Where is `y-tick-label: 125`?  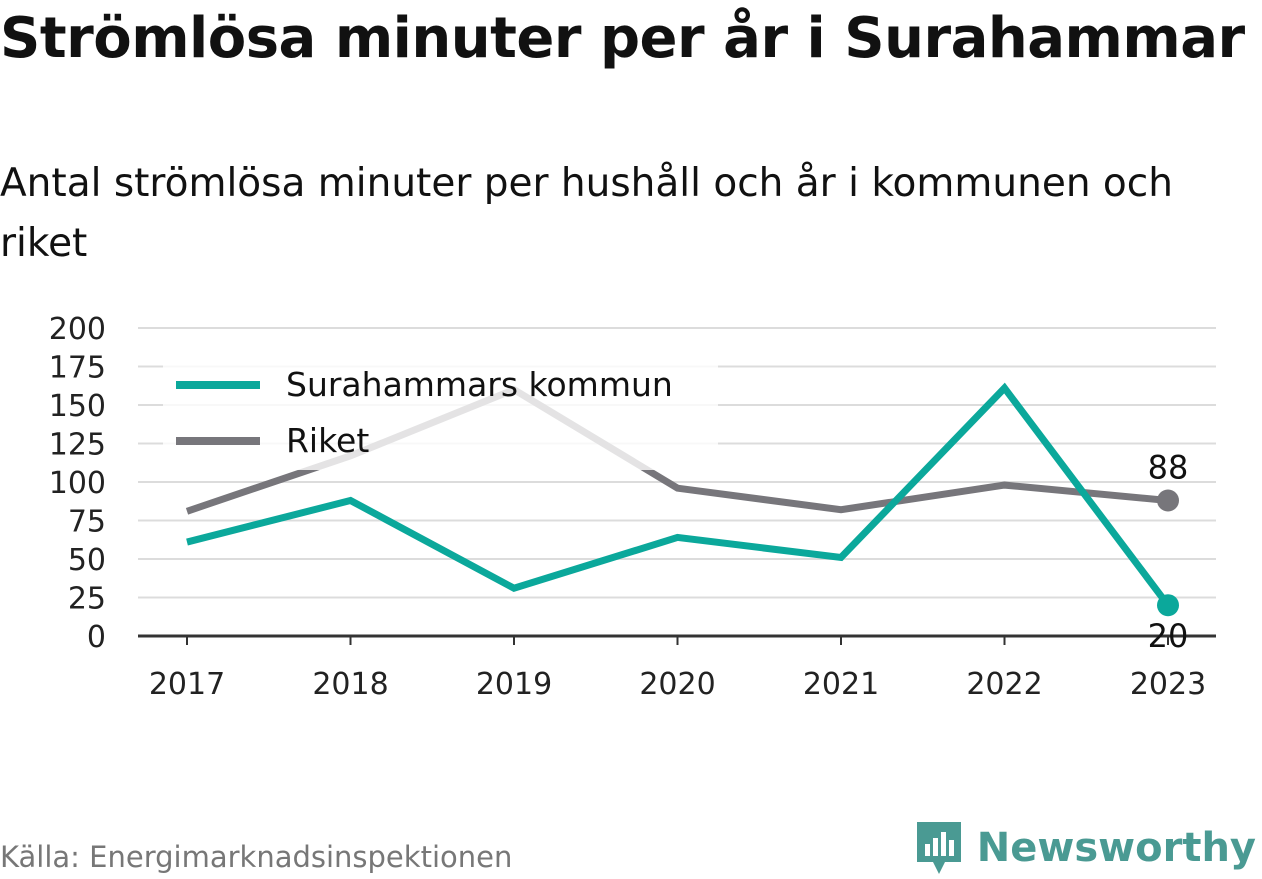 y-tick-label: 125 is located at coordinates (77, 445).